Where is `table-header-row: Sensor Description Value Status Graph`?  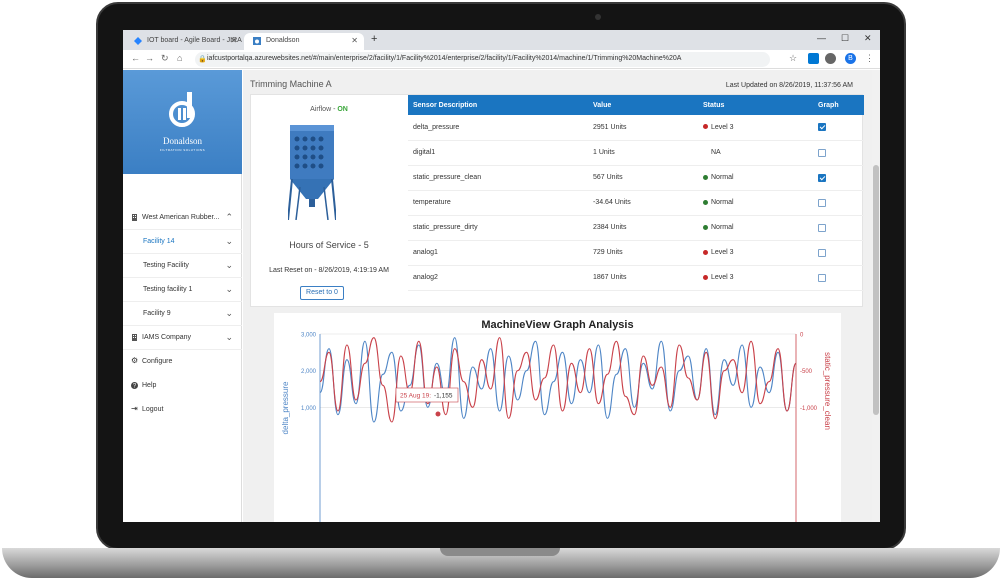
table-header-row: Sensor Description Value Status Graph is located at coordinates (636, 105).